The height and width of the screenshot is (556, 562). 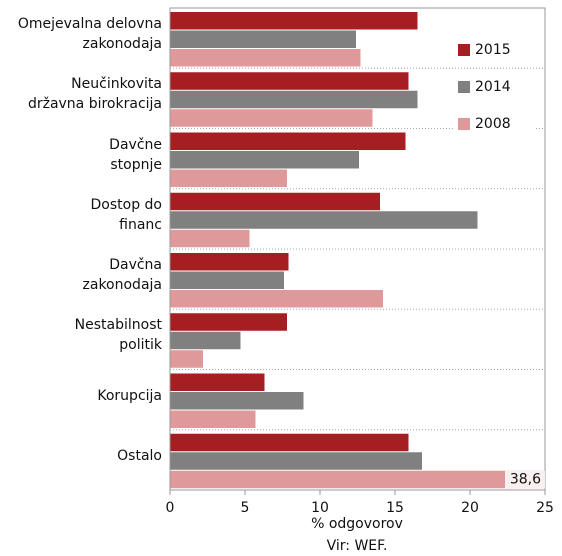 What do you see at coordinates (357, 546) in the screenshot?
I see `source-note: Vir: WEF.` at bounding box center [357, 546].